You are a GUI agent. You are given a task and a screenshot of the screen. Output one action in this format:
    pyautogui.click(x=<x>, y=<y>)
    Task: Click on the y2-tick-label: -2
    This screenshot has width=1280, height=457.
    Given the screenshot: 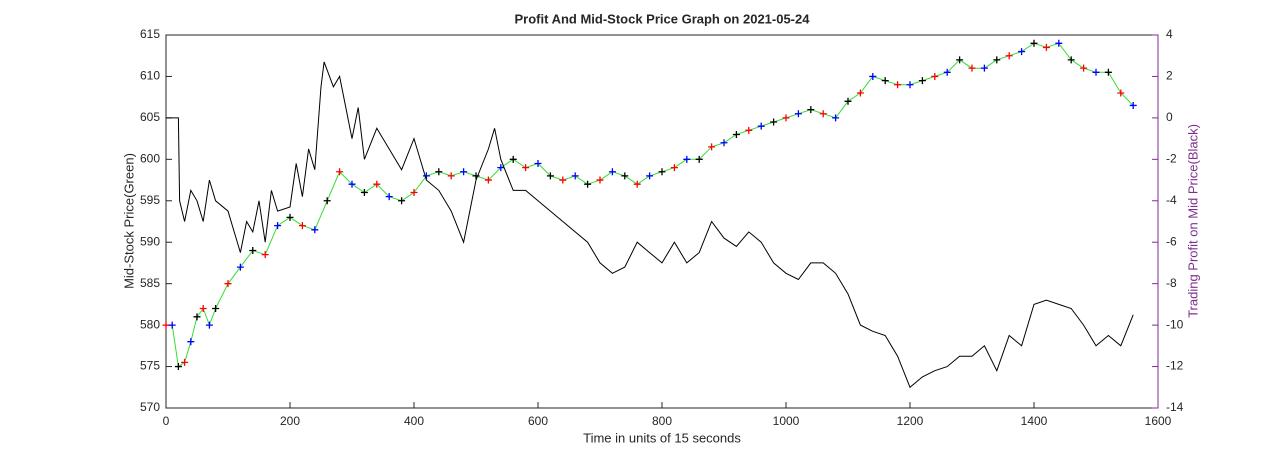 What is the action you would take?
    pyautogui.click(x=1171, y=159)
    